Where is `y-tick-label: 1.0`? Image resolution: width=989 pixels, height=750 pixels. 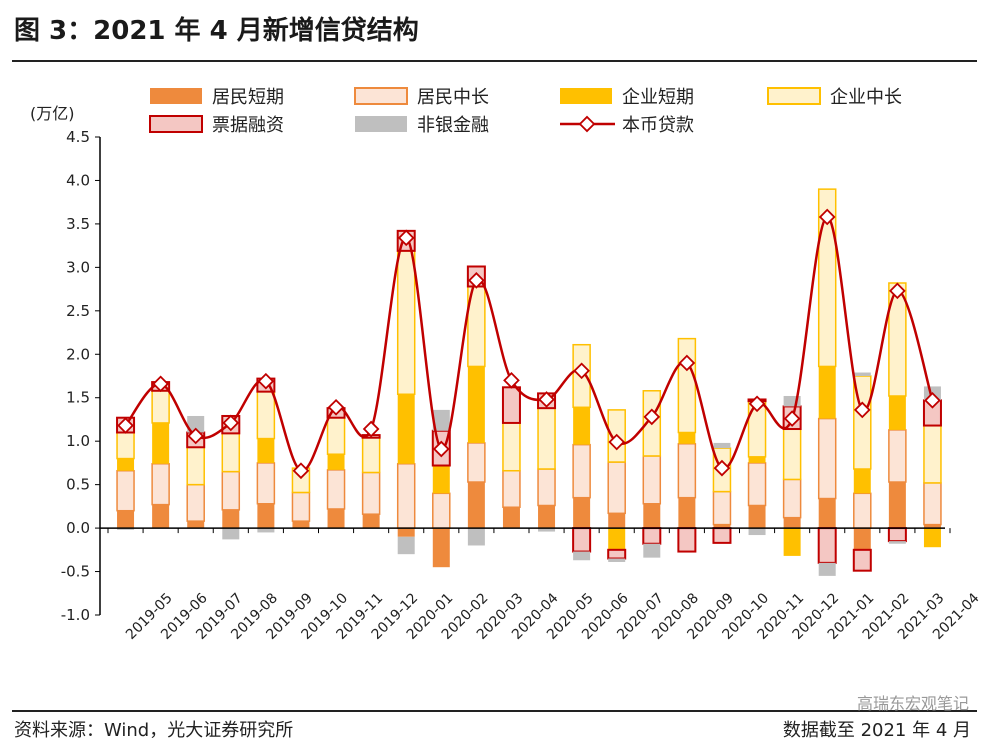
y-tick-label: 1.0 is located at coordinates (78, 441).